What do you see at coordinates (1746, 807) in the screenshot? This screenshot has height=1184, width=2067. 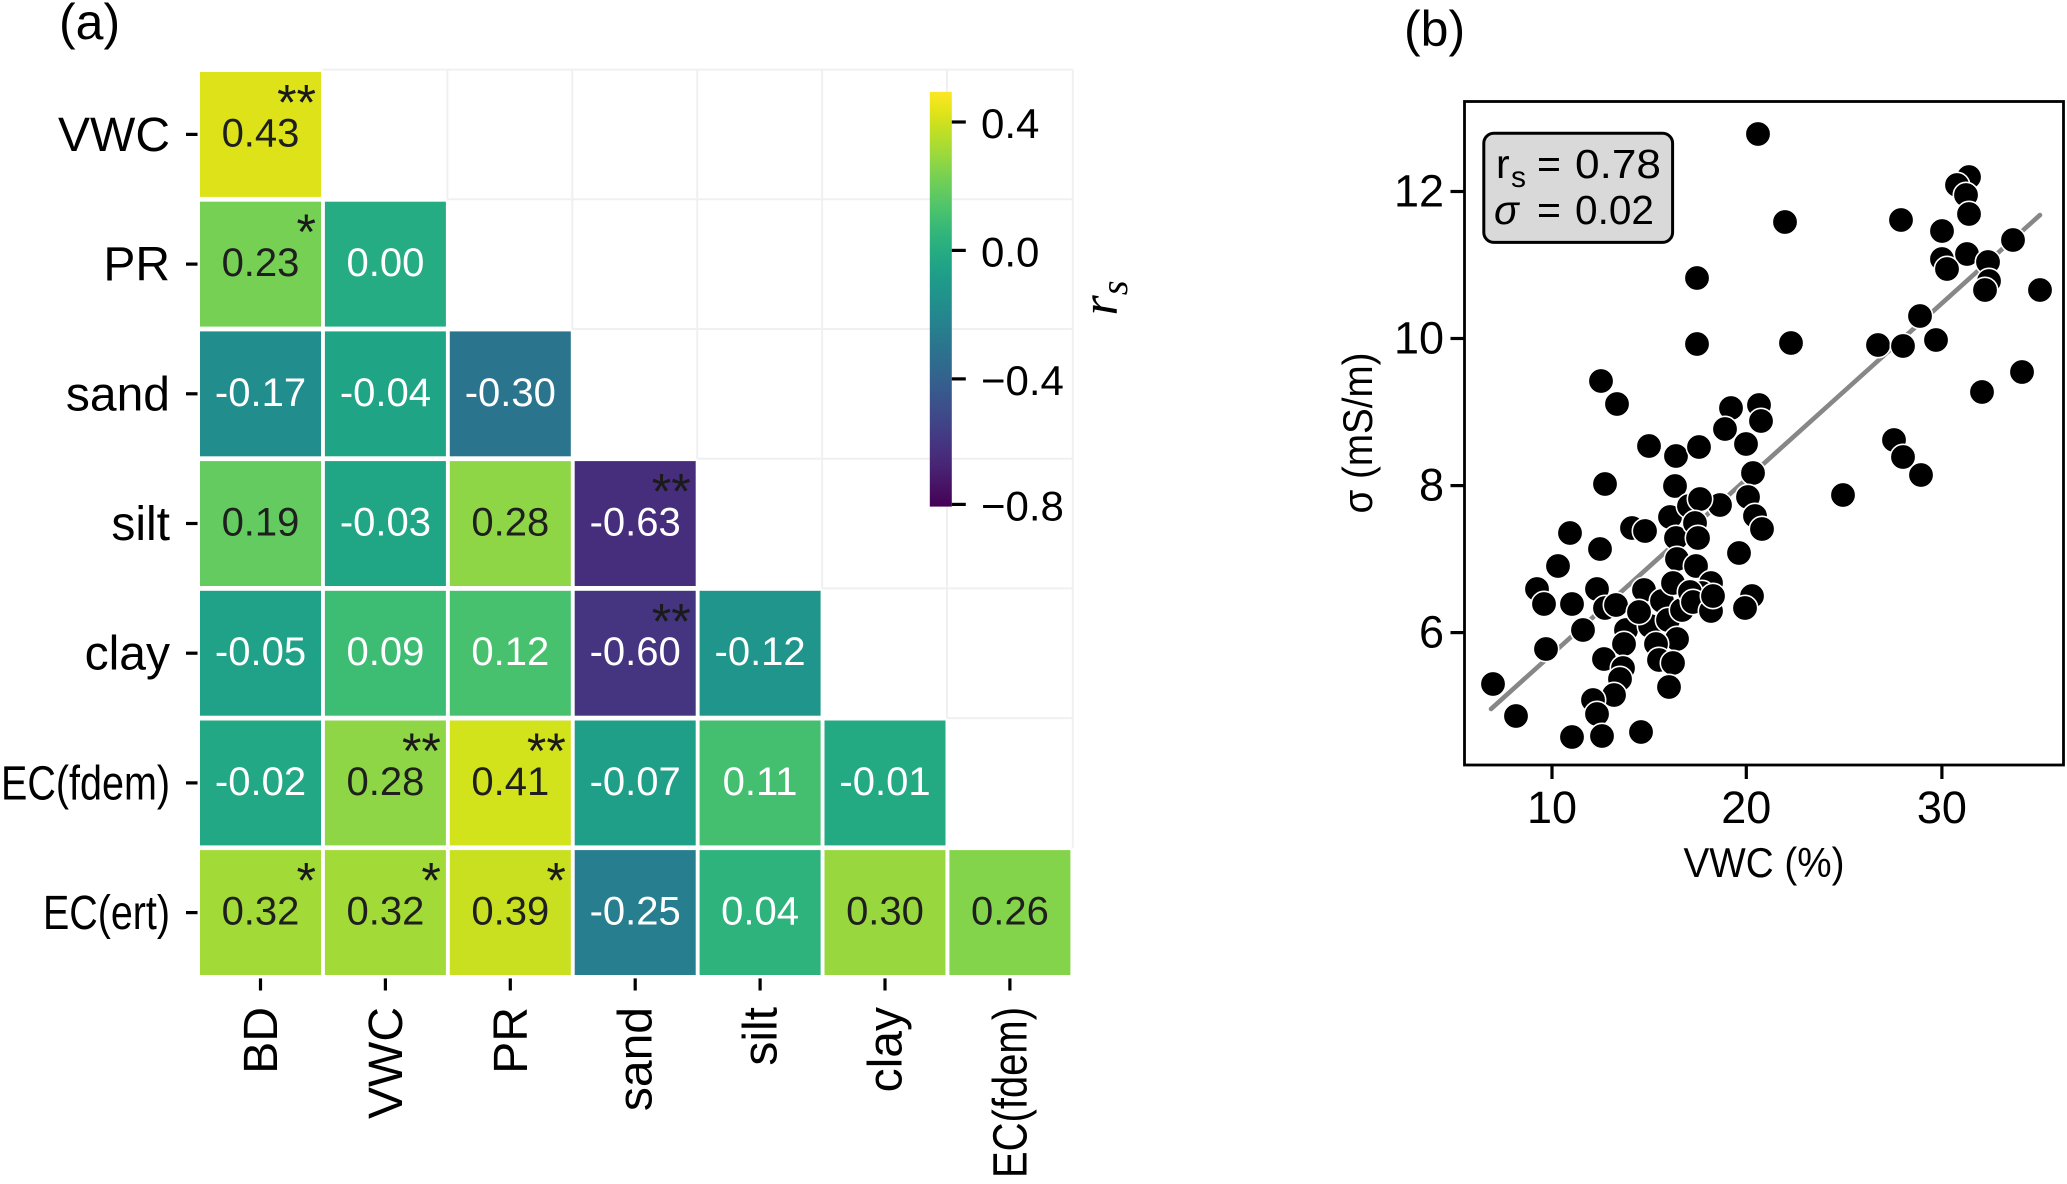 I see `svg-text: 20` at bounding box center [1746, 807].